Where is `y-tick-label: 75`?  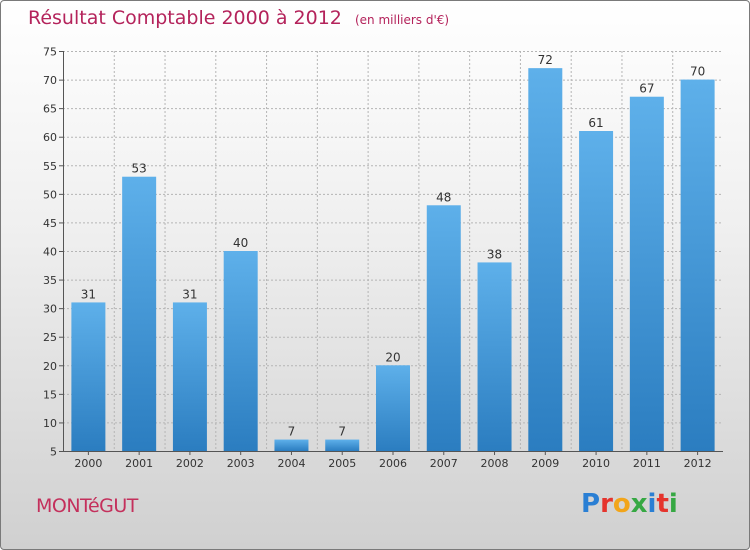
y-tick-label: 75 is located at coordinates (50, 52).